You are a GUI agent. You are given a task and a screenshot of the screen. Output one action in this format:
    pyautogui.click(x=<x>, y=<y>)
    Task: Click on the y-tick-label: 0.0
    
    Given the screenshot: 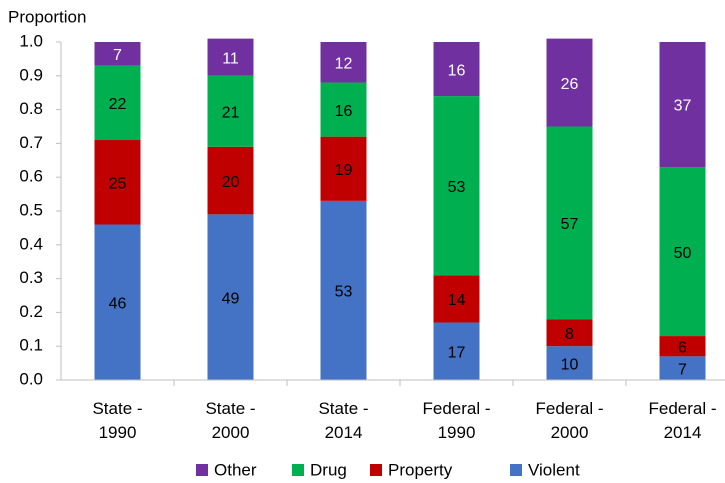 What is the action you would take?
    pyautogui.click(x=31, y=378)
    